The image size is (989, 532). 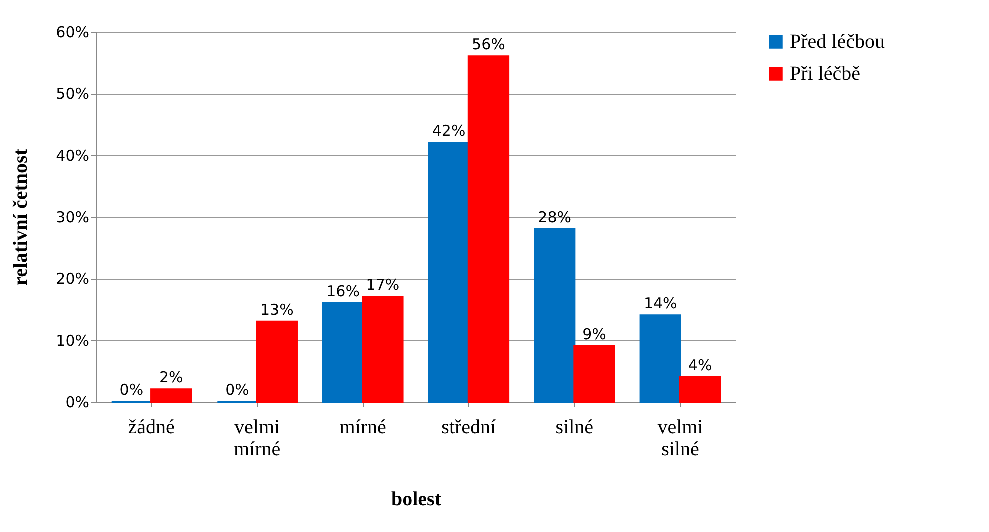 I want to click on y-tick-label: 10%, so click(x=73, y=341).